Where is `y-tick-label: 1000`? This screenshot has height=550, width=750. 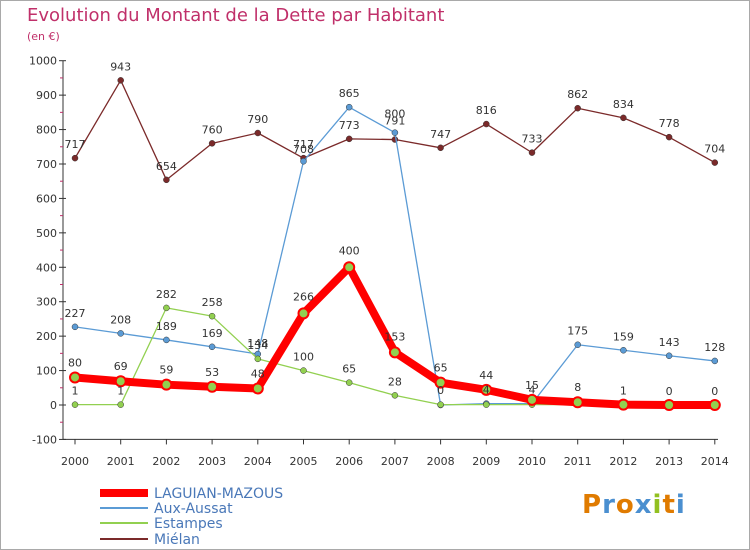
y-tick-label: 1000 is located at coordinates (43, 61).